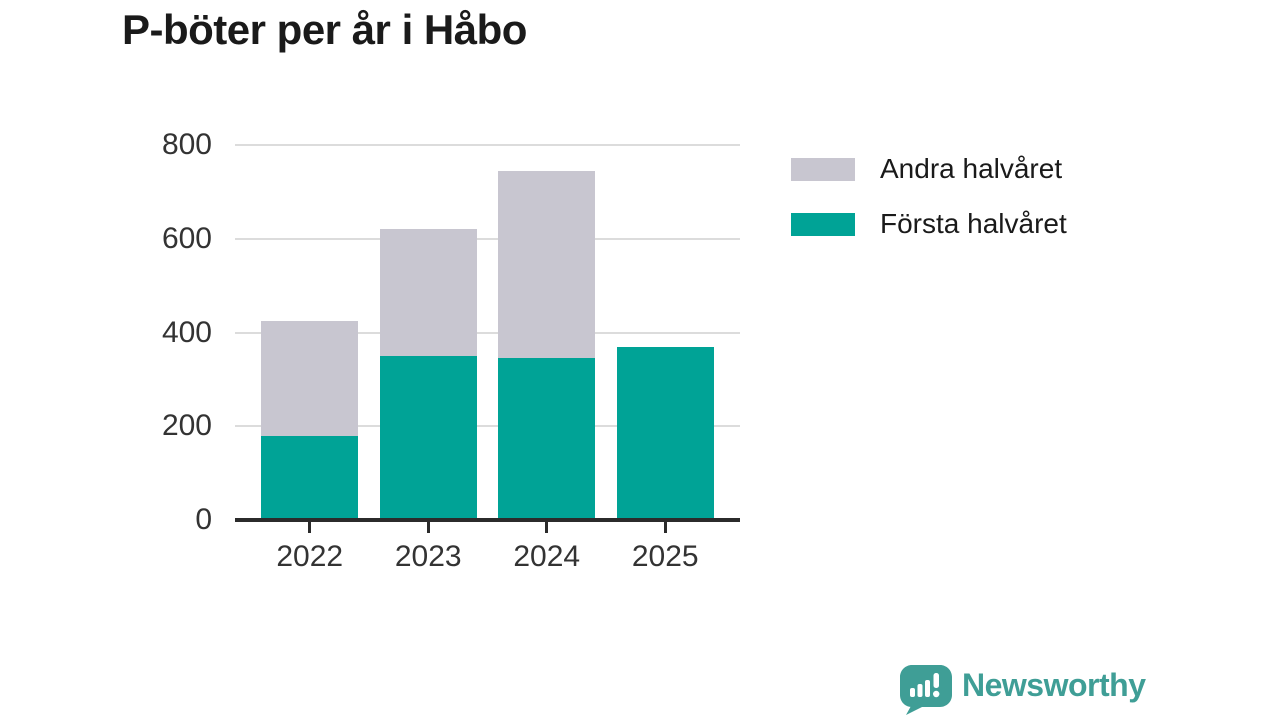  I want to click on y-axis-tick-label: 600, so click(186, 238).